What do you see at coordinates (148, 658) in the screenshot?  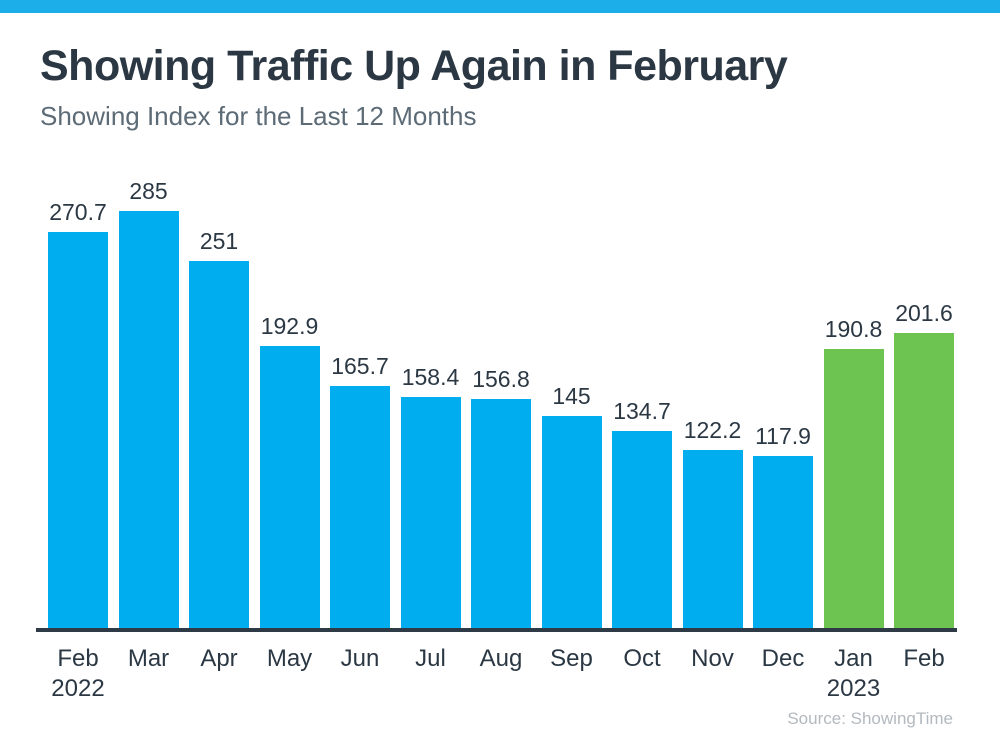 I see `month-label: Mar` at bounding box center [148, 658].